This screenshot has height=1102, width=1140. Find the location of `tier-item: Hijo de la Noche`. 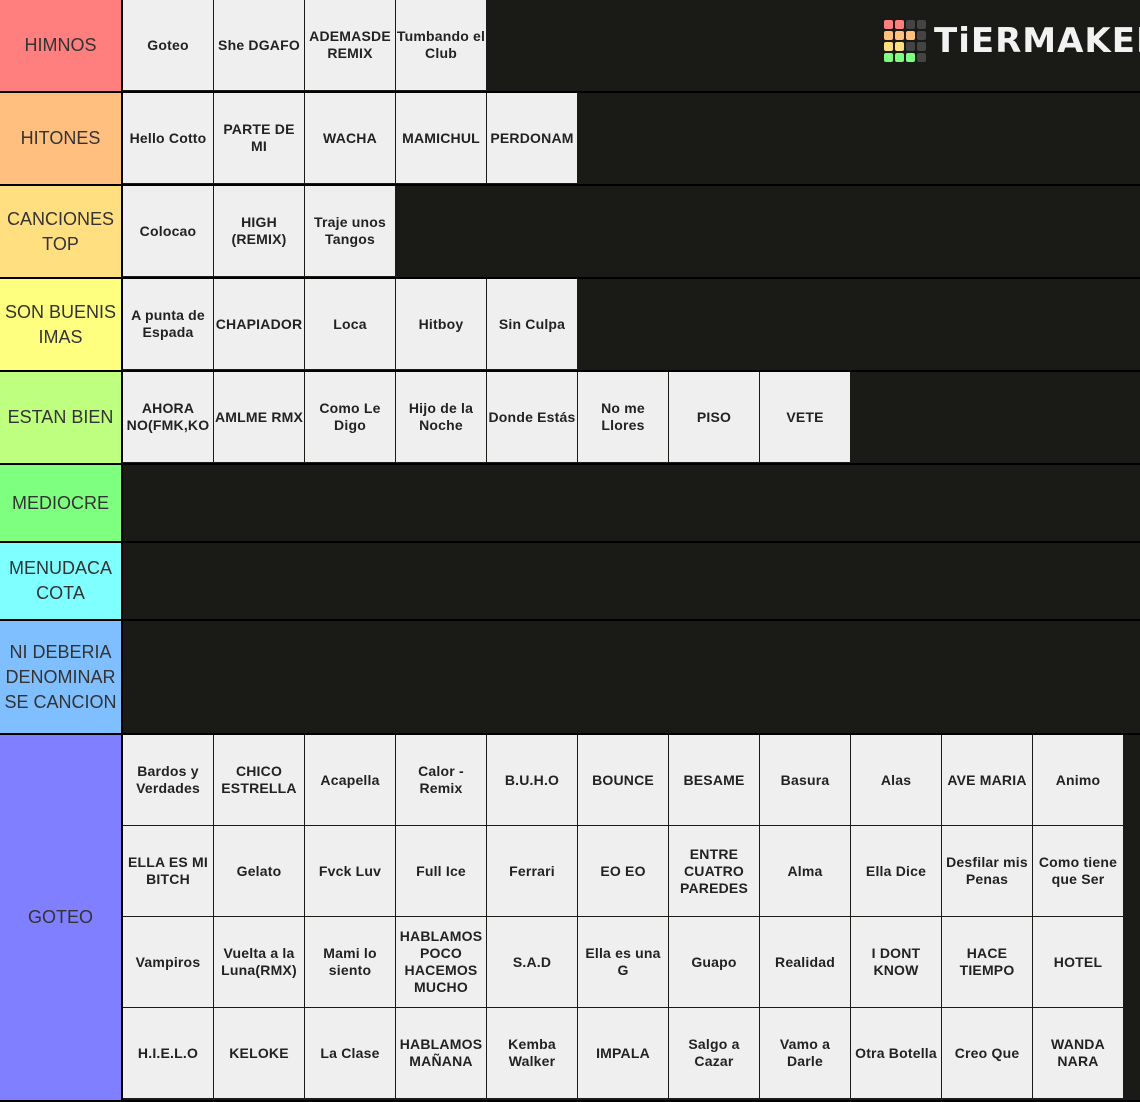

tier-item: Hijo de la Noche is located at coordinates (441, 417).